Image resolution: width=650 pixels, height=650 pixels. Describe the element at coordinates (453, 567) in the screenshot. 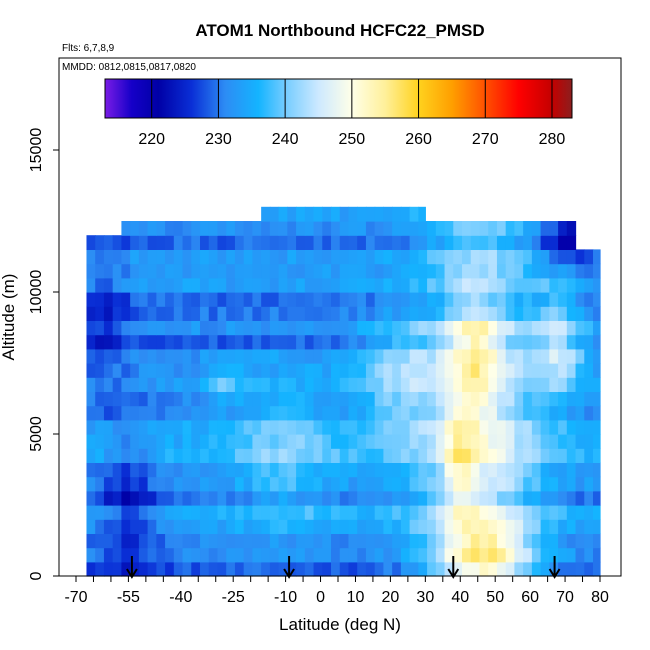

I see `sounding-arrow` at that location.